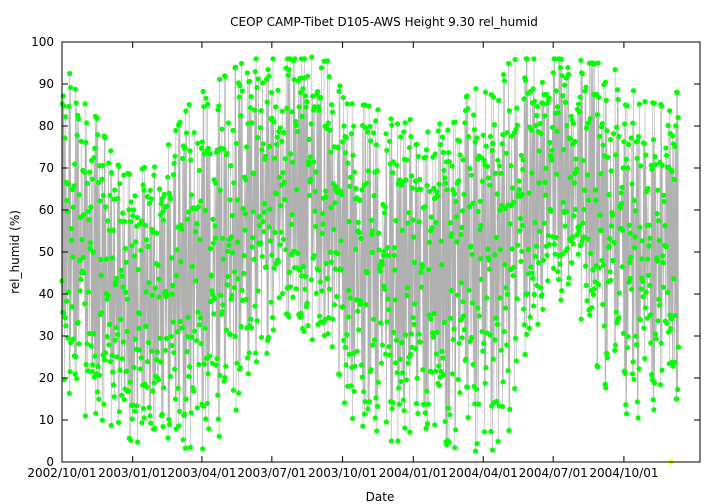 Image resolution: width=720 pixels, height=504 pixels. What do you see at coordinates (46, 126) in the screenshot?
I see `y-tick-label: 80` at bounding box center [46, 126].